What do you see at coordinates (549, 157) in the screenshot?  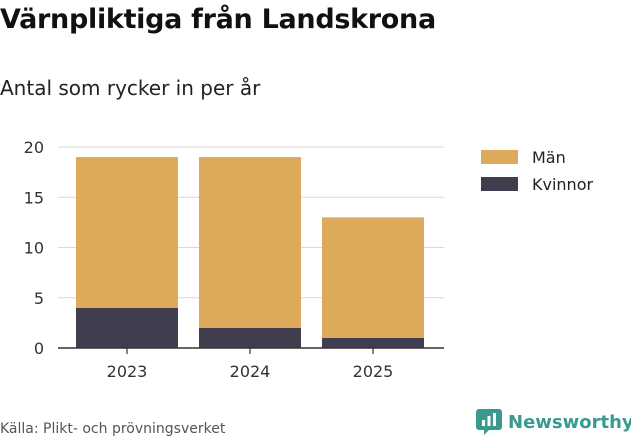 I see `legend-label-män: Män` at bounding box center [549, 157].